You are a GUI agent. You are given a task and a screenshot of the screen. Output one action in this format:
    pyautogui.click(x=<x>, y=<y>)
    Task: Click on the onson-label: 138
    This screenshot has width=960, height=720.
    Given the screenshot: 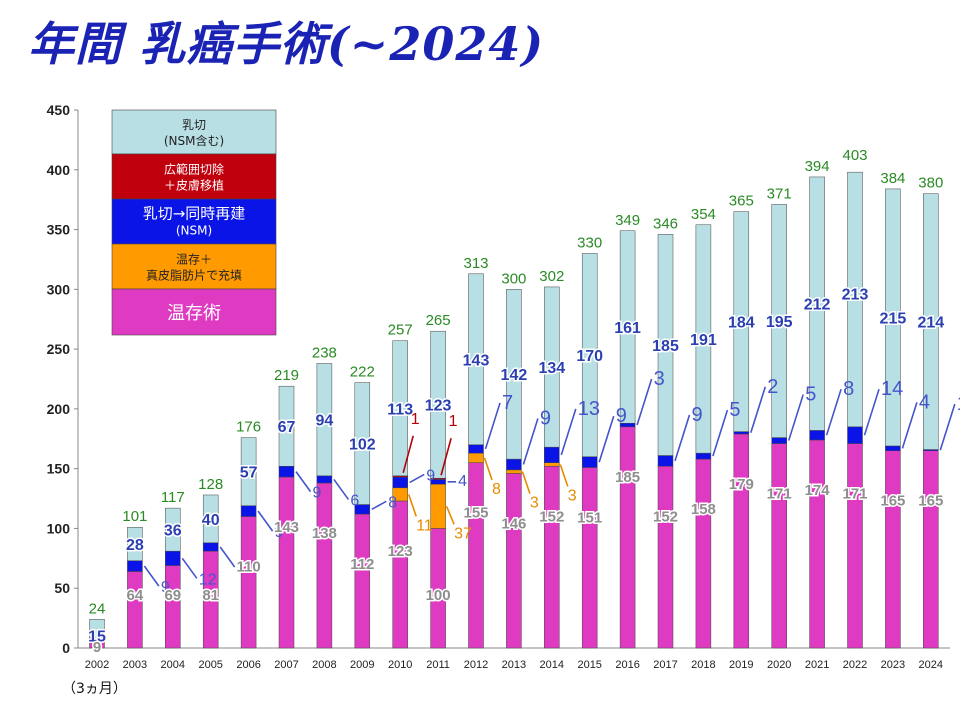 What is the action you would take?
    pyautogui.click(x=324, y=533)
    